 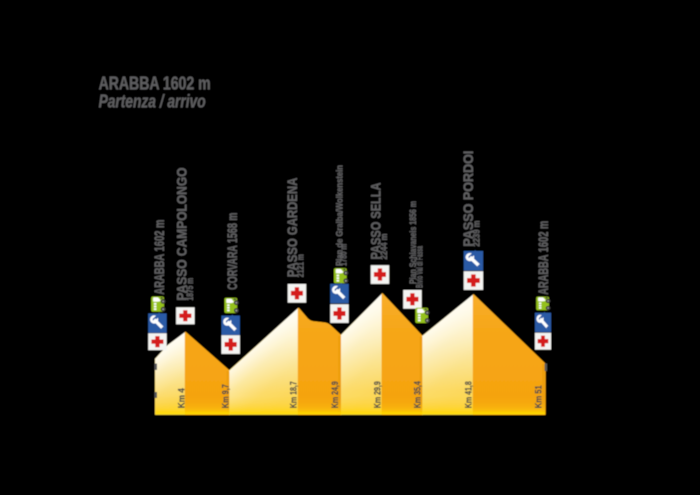 I want to click on svg-text: Km 29,9, so click(x=377, y=394).